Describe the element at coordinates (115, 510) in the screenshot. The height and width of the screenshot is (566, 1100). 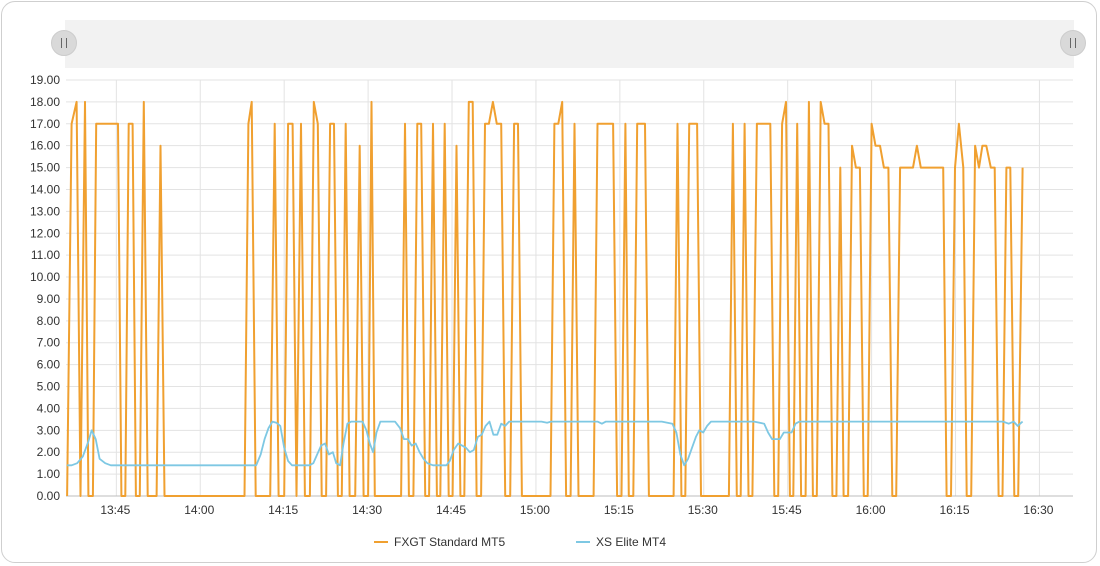
I see `x-tick-label: 13:45` at that location.